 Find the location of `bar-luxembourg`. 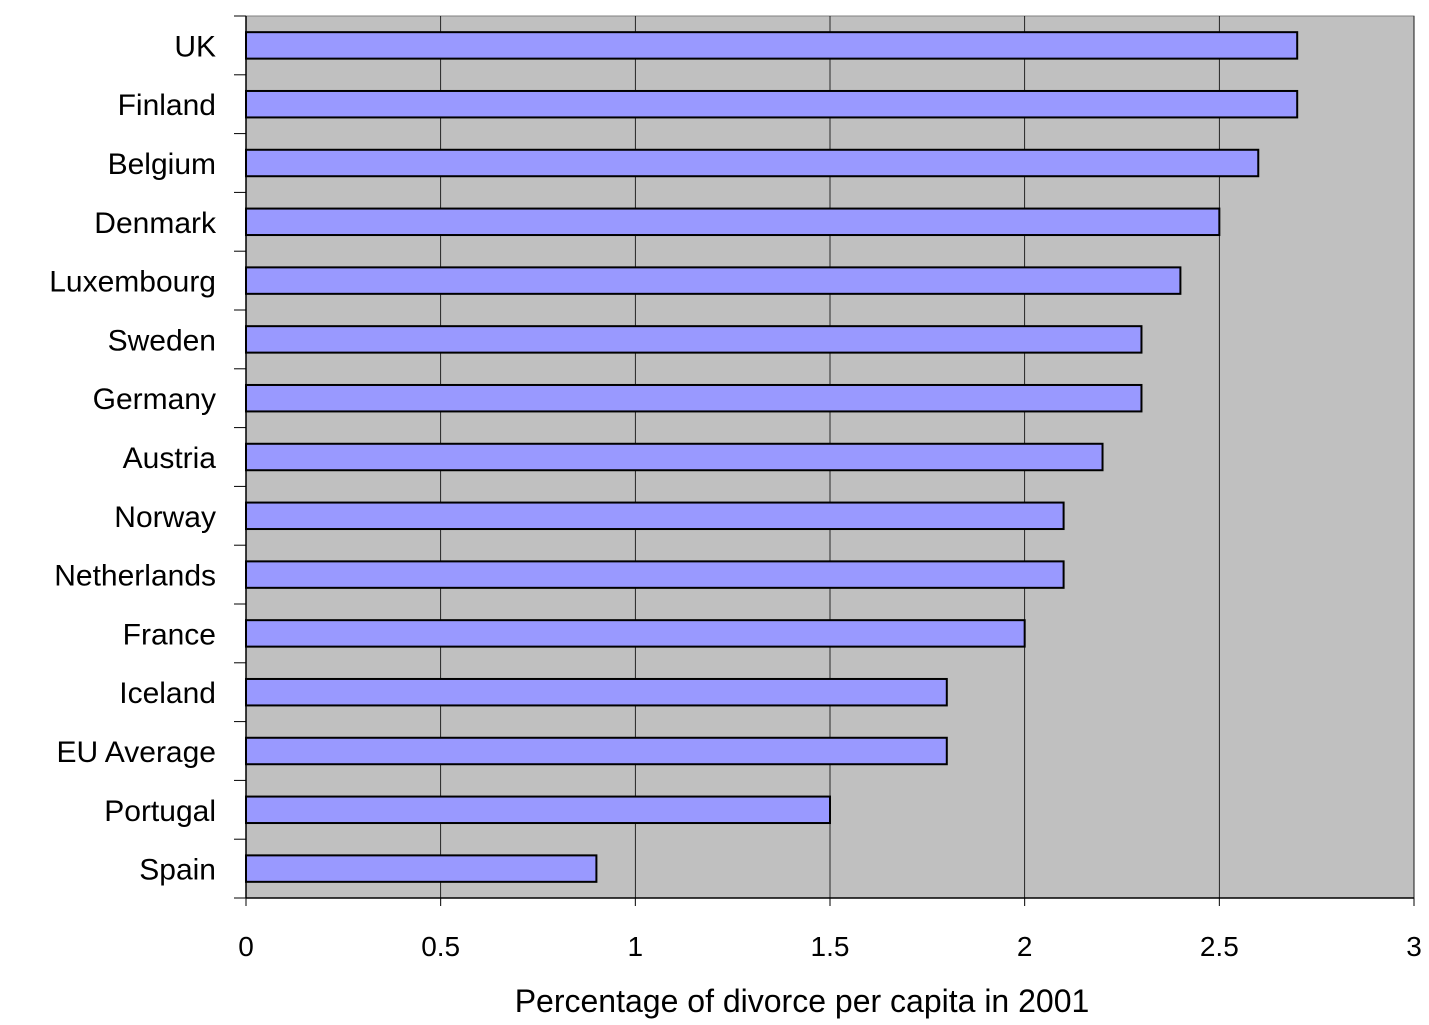

bar-luxembourg is located at coordinates (713, 280).